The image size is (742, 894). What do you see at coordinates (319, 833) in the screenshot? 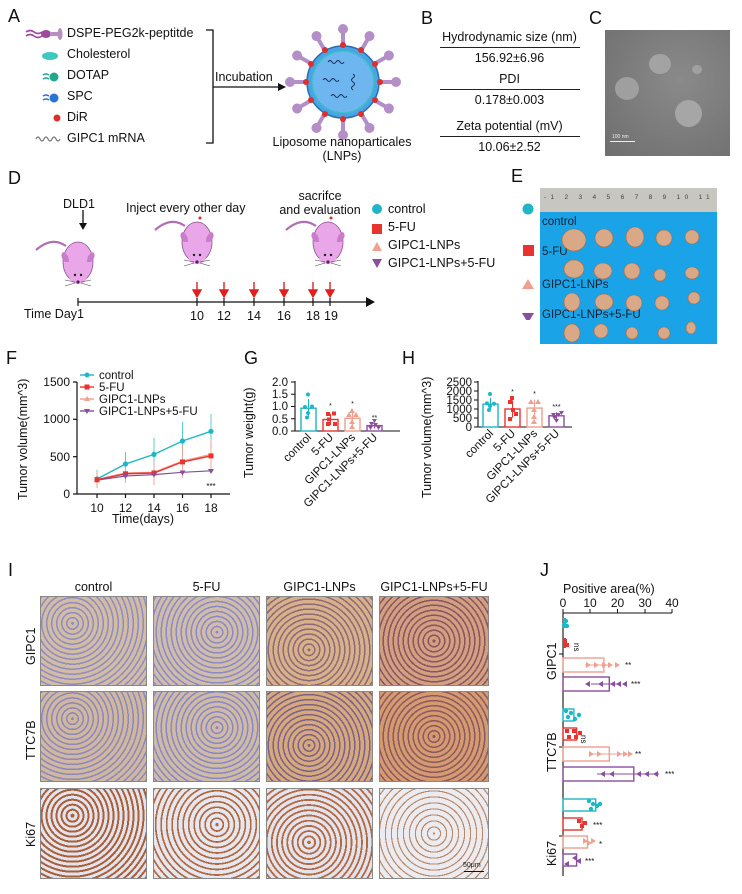
I see `ihc-image-ki67-lnps` at bounding box center [319, 833].